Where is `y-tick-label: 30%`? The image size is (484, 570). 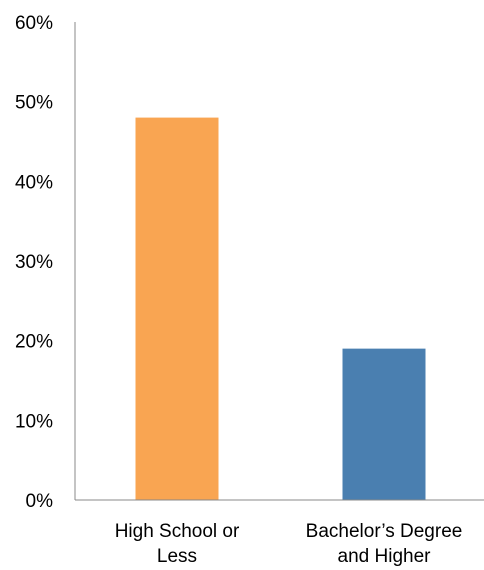
y-tick-label: 30% is located at coordinates (34, 262).